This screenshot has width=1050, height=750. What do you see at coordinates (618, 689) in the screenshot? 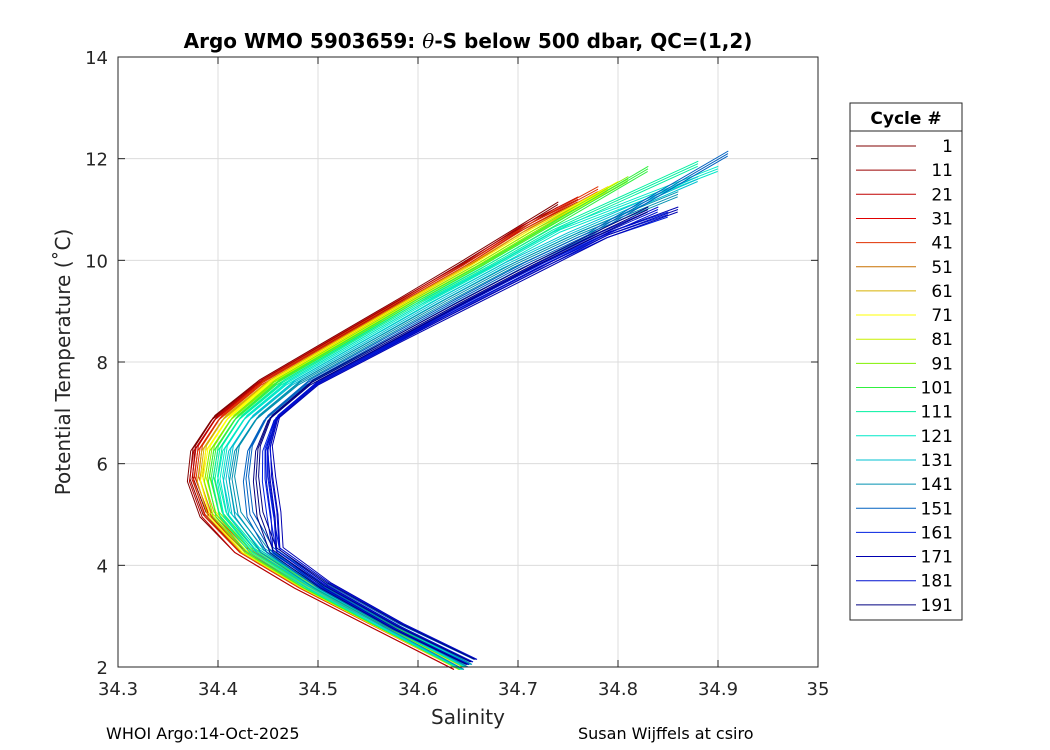
I see `x-tick-label: 34.8` at bounding box center [618, 689].